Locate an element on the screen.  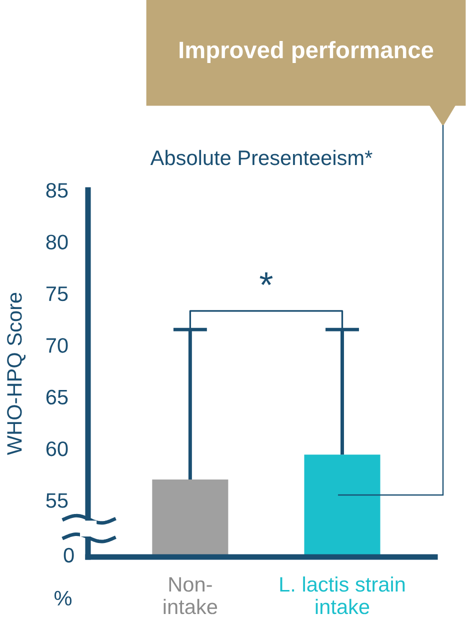
y-axis-title: WHO-HPQ Score is located at coordinates (16, 374).